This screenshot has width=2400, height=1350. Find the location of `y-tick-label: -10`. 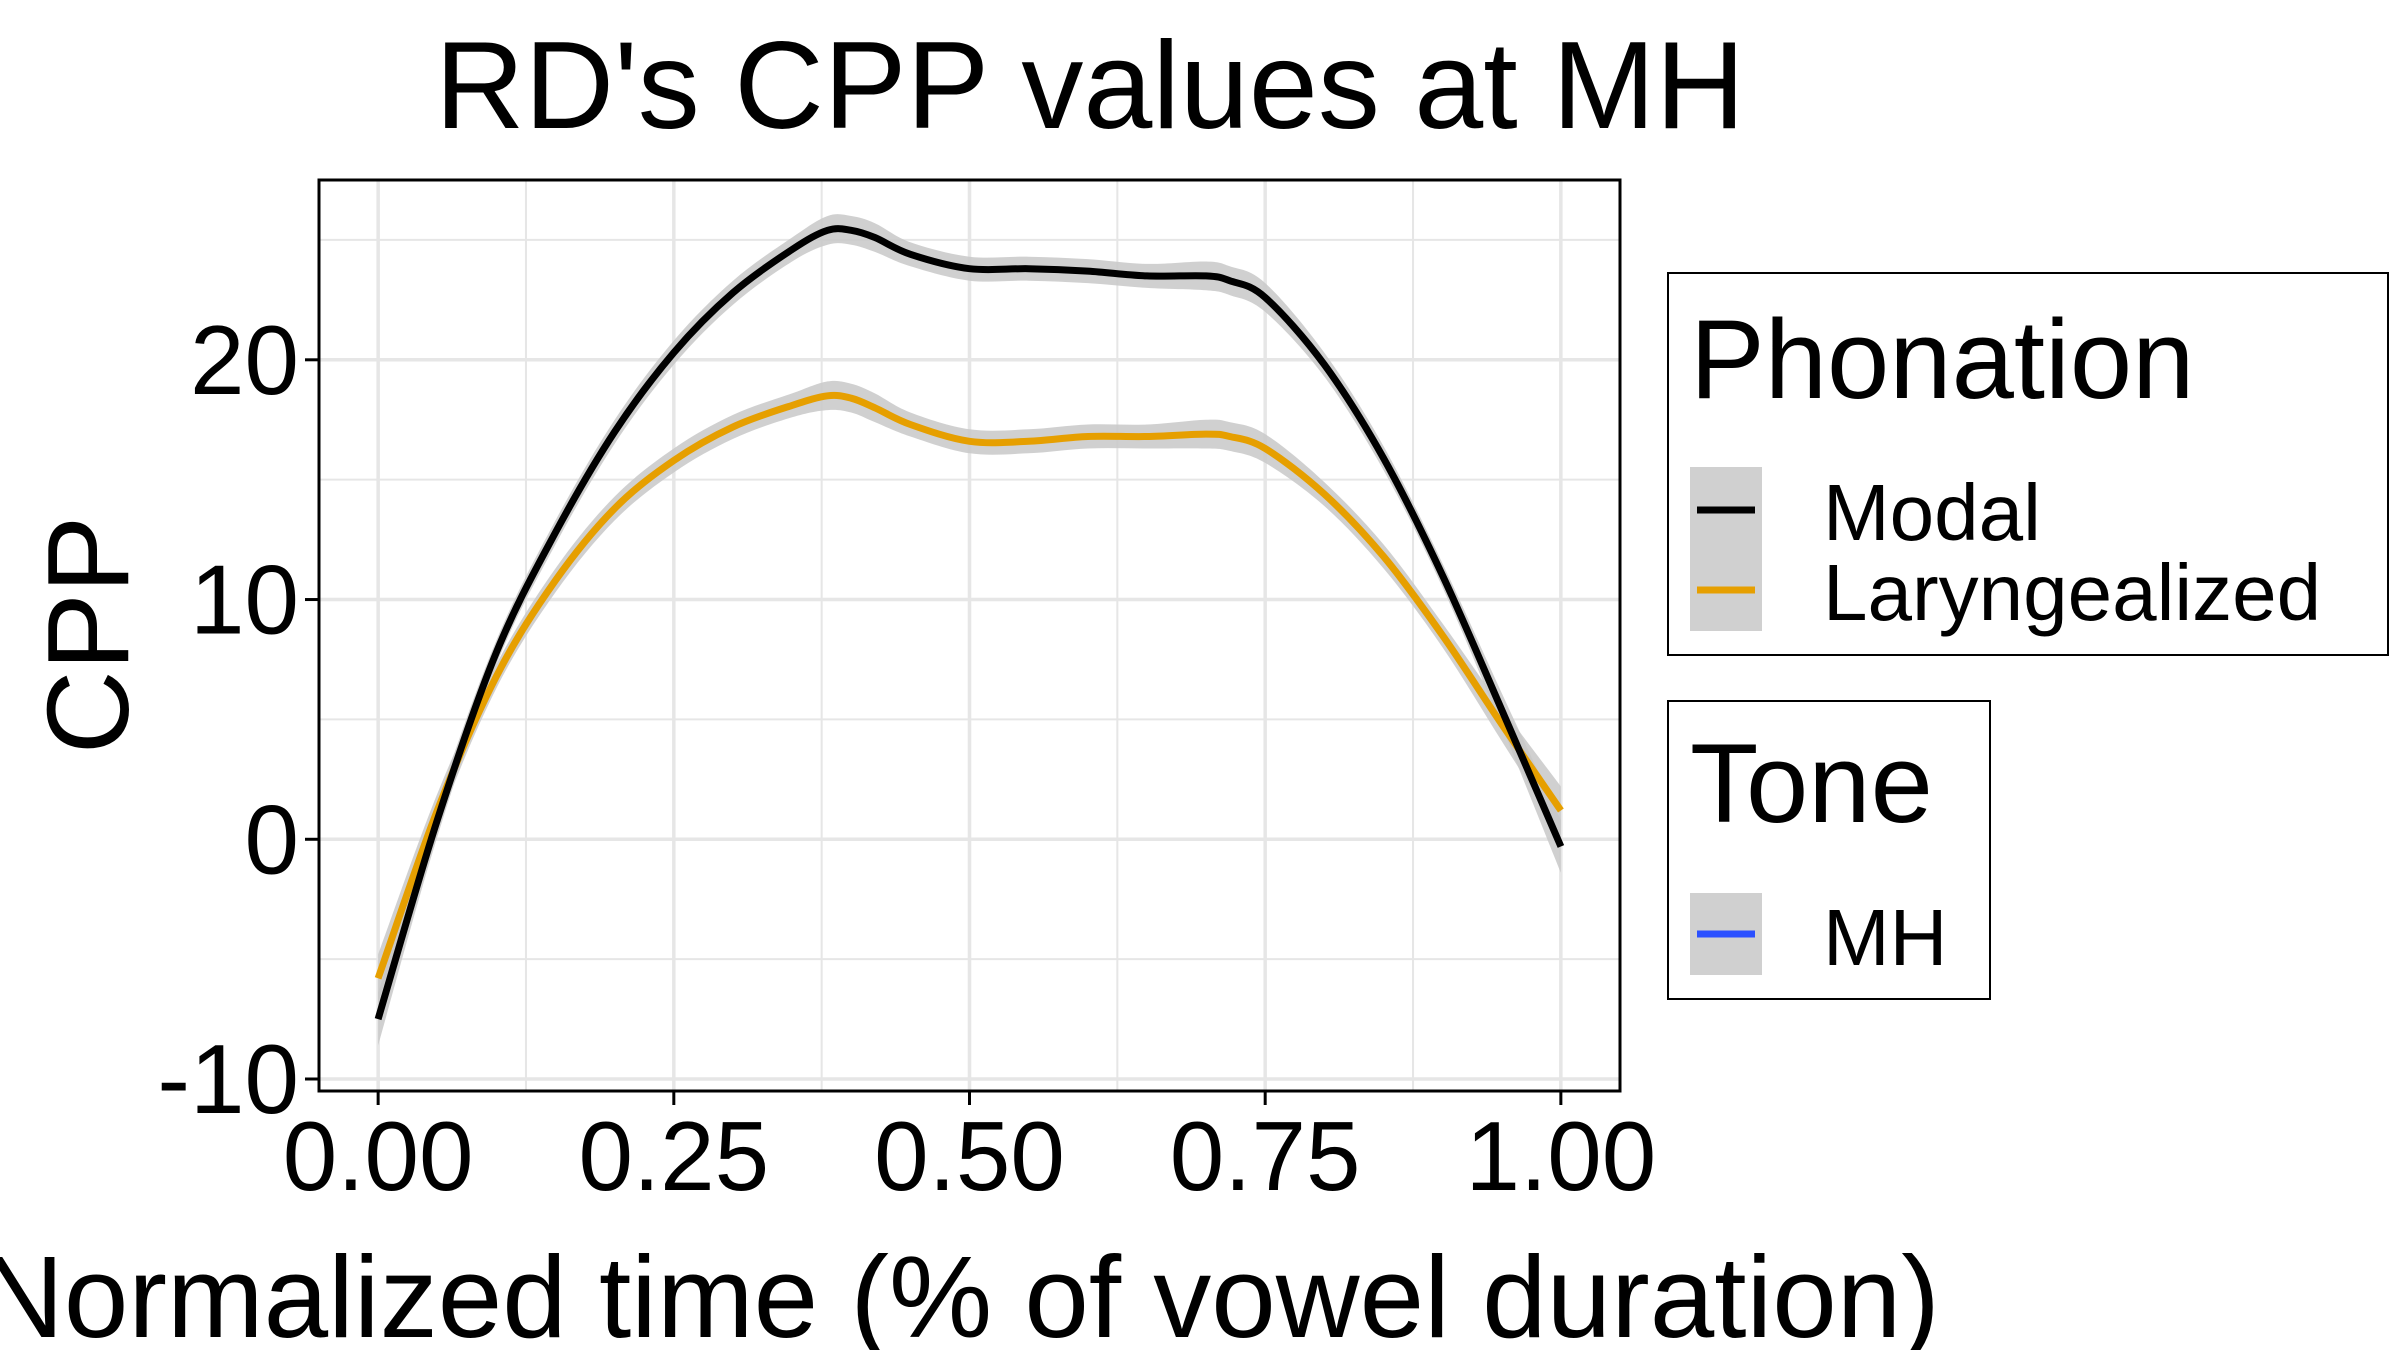

y-tick-label: -10 is located at coordinates (228, 1079).